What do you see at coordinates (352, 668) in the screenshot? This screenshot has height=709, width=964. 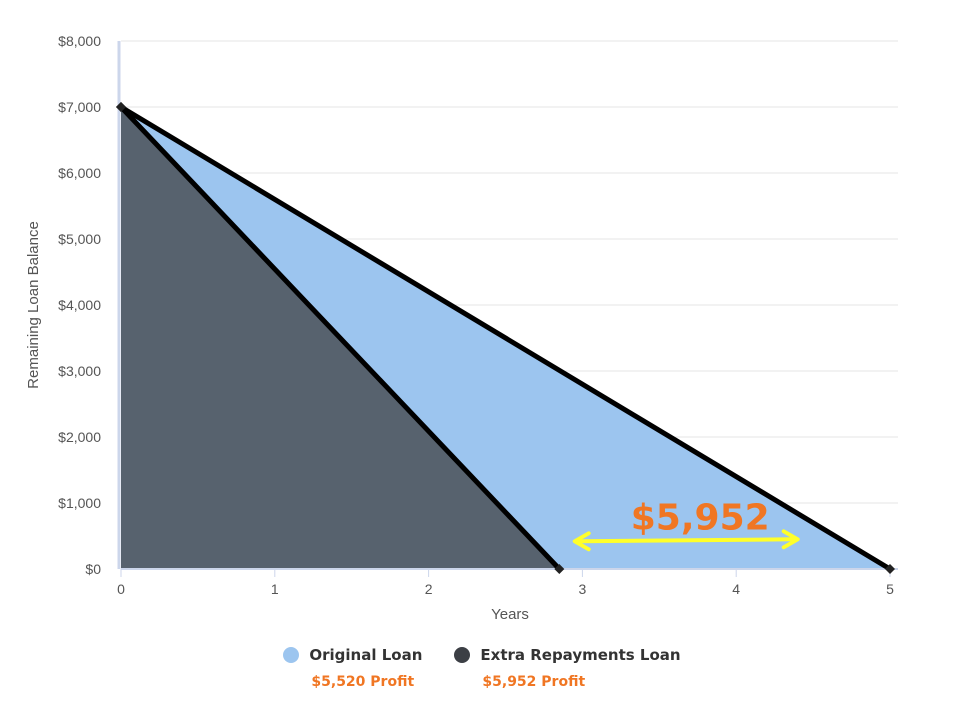 I see `legend-item-original-loan: Original Loan $5,520 Profit` at bounding box center [352, 668].